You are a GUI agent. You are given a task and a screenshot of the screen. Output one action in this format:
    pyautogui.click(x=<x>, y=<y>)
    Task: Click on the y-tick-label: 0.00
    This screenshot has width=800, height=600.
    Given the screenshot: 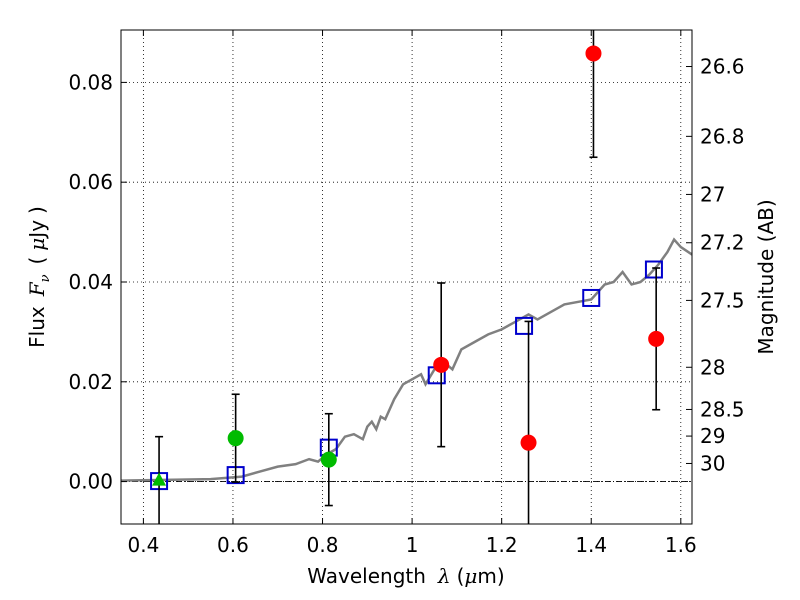 What is the action you would take?
    pyautogui.click(x=90, y=482)
    